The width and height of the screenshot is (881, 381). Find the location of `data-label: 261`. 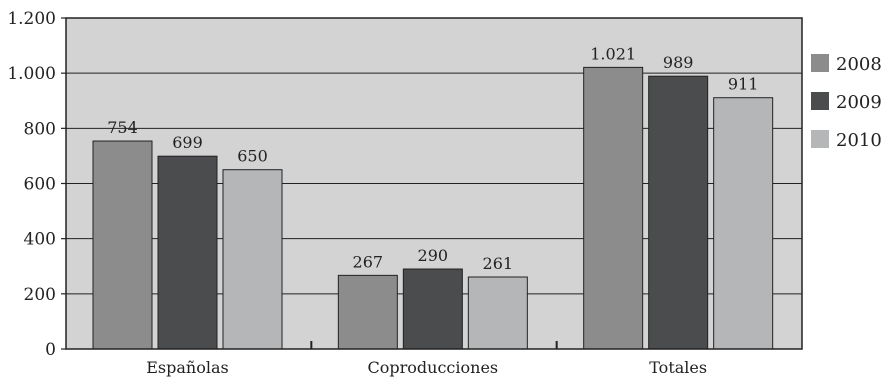

data-label: 261 is located at coordinates (498, 263).